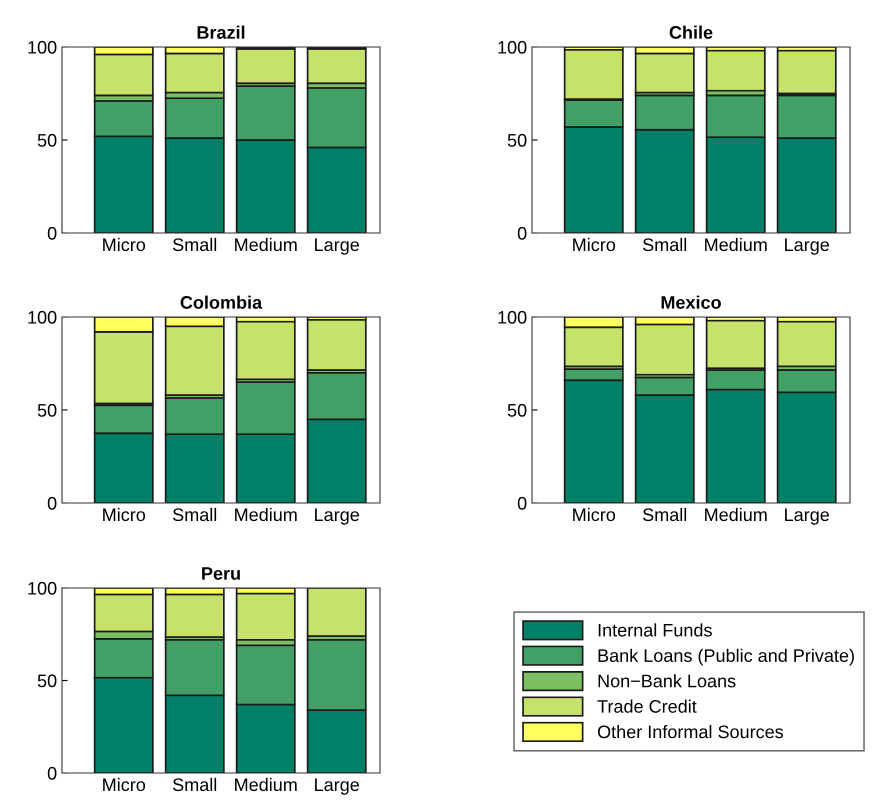 This screenshot has width=883, height=801. What do you see at coordinates (726, 657) in the screenshot?
I see `legend-label: Bank Loans (Public and Private)` at bounding box center [726, 657].